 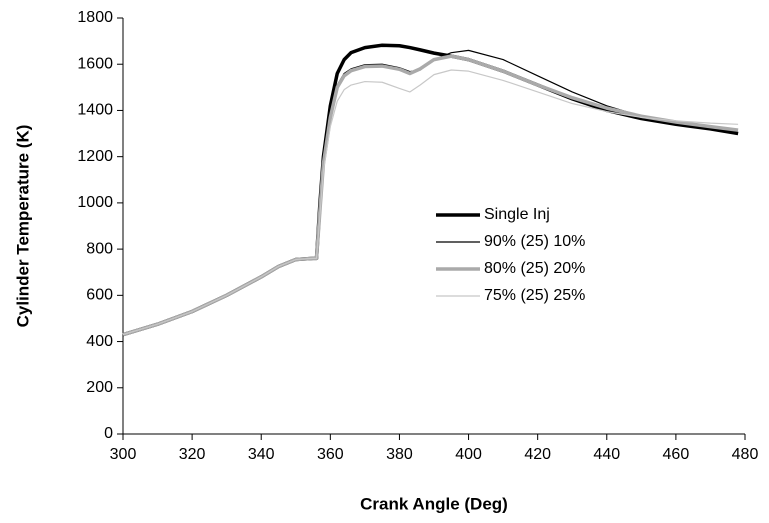 I want to click on x-tick-label: 480, so click(x=745, y=454).